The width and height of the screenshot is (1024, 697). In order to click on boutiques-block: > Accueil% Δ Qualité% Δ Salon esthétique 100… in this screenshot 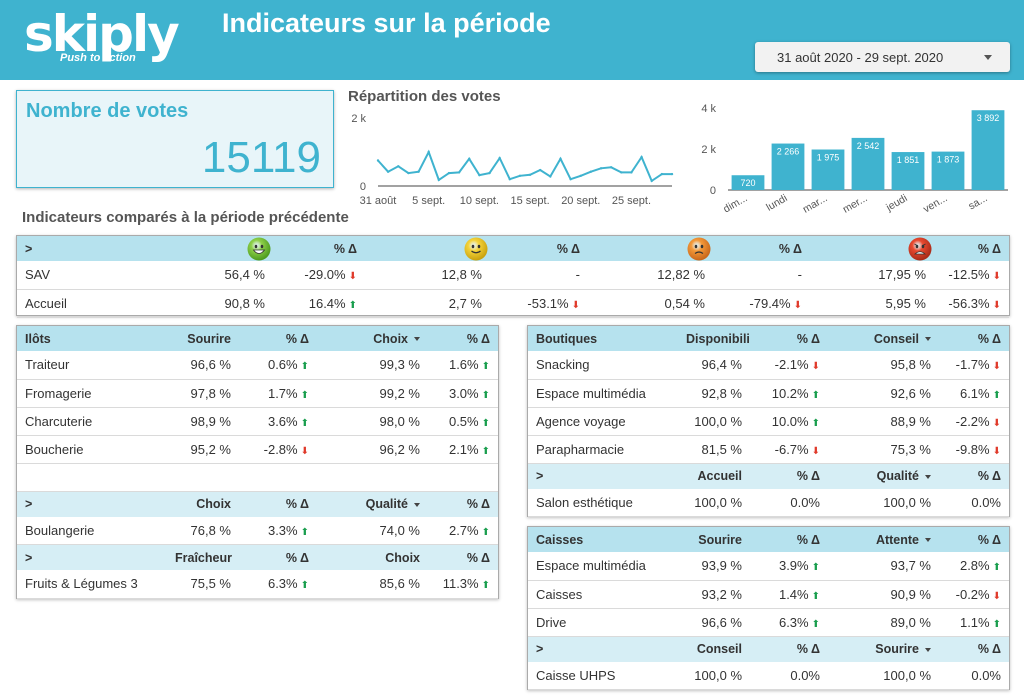, I will do `click(768, 490)`.